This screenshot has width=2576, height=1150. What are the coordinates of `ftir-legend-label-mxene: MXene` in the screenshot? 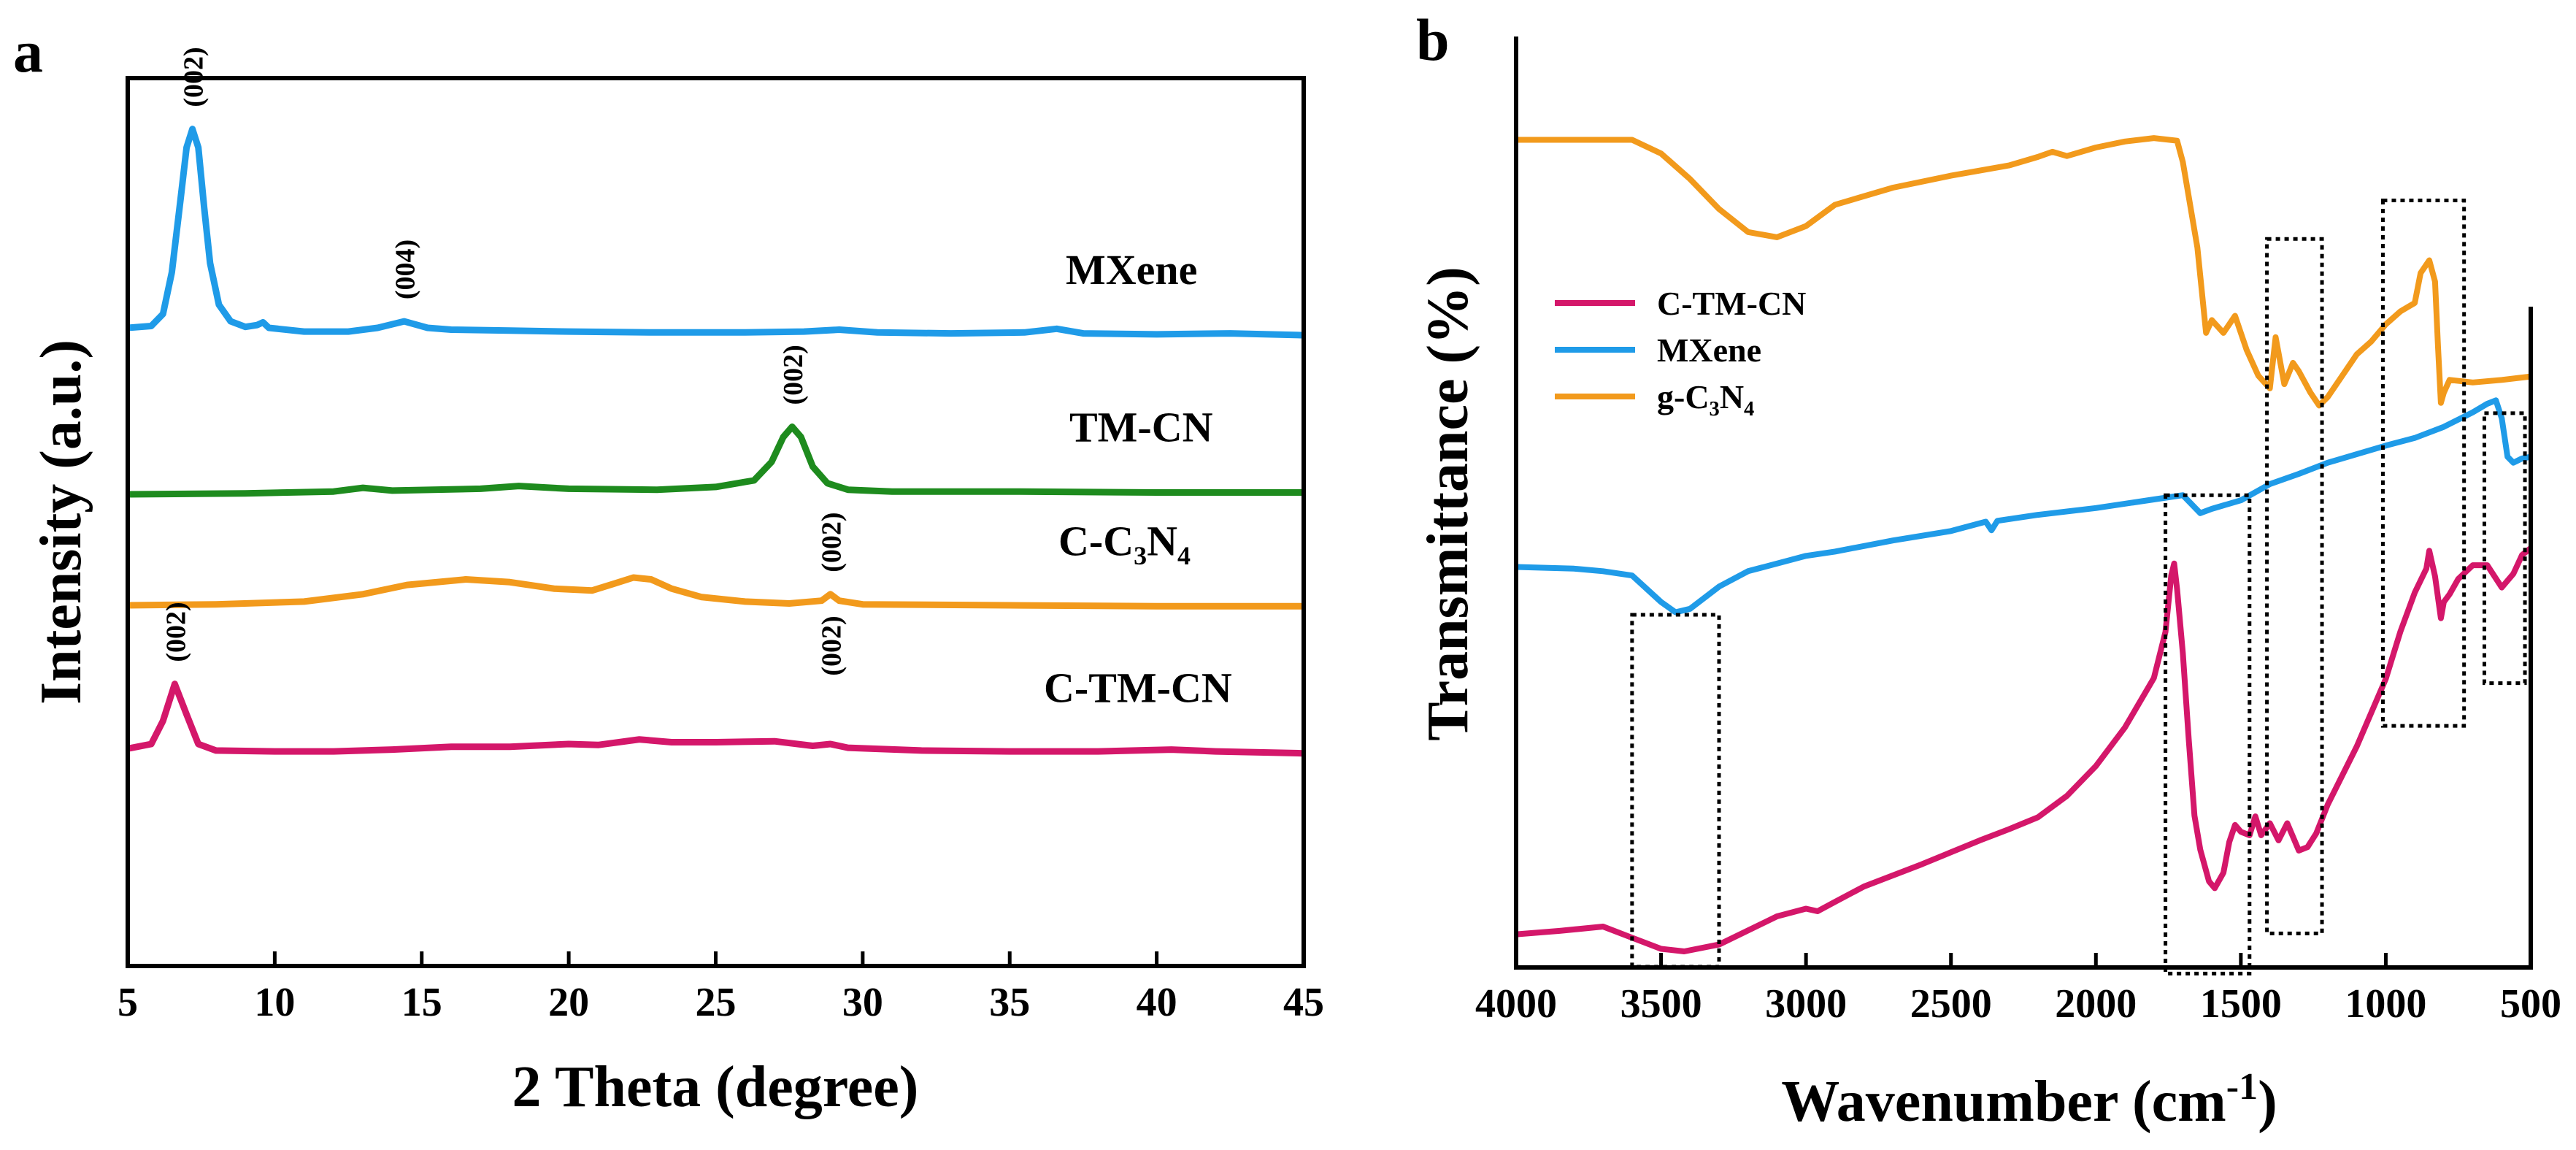 It's located at (1709, 350).